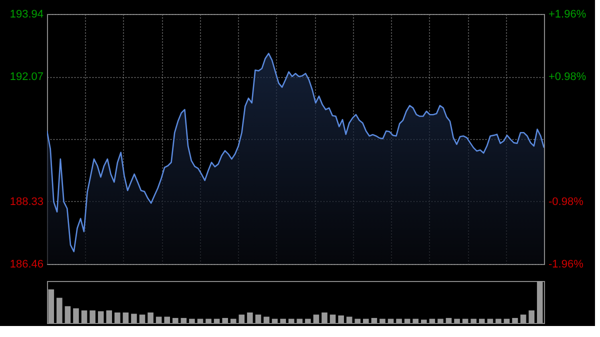  Describe the element at coordinates (27, 77) in the screenshot. I see `y-tick-label: 192.07` at that location.